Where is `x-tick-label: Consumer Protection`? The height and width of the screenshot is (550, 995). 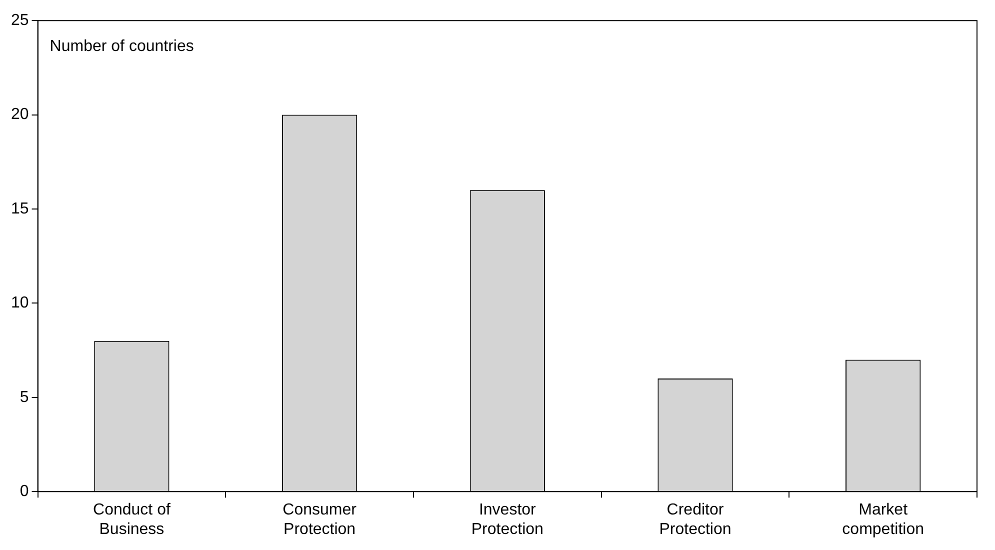
x-tick-label: Consumer Protection is located at coordinates (320, 520).